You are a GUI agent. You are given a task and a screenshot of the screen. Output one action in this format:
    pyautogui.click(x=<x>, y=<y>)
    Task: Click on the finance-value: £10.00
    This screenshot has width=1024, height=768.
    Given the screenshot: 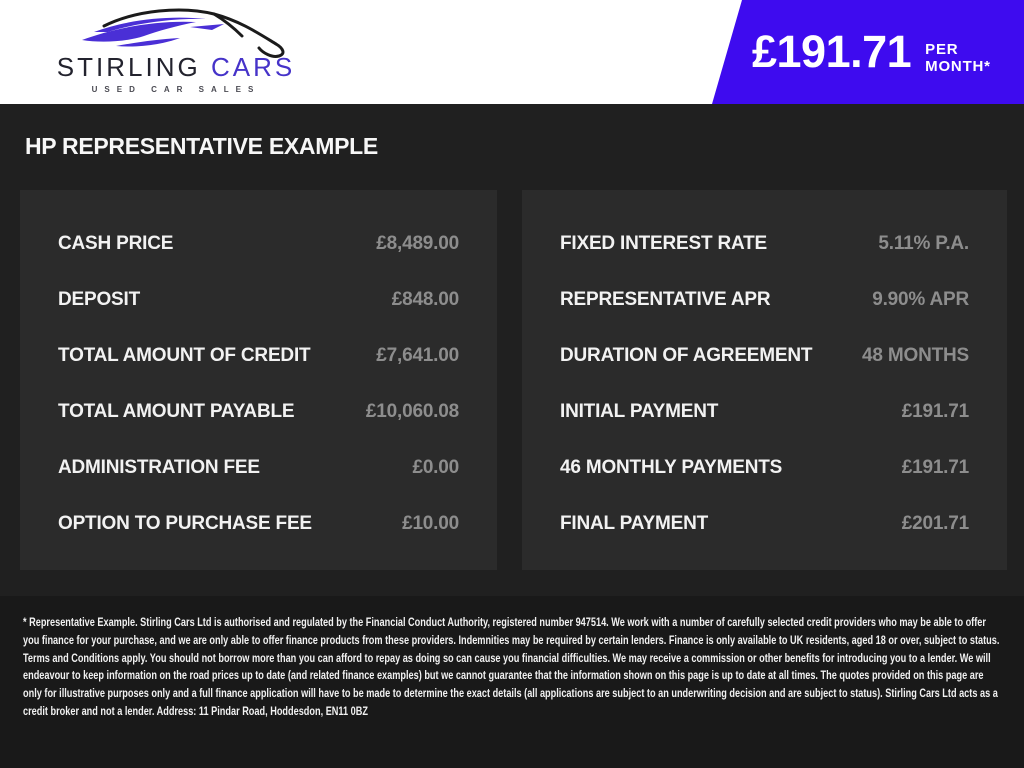 What is the action you would take?
    pyautogui.click(x=430, y=523)
    